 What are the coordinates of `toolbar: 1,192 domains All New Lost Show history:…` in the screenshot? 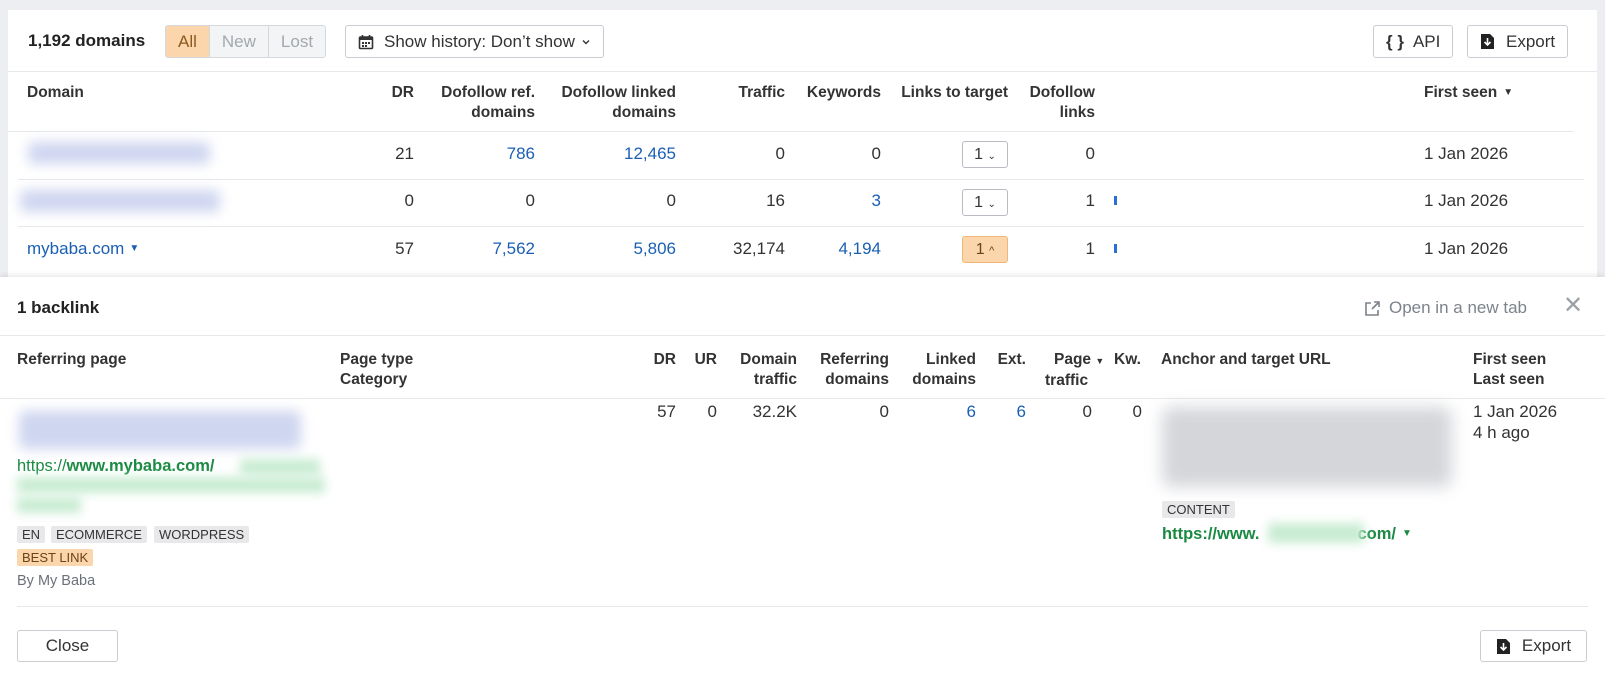 It's located at (802, 41).